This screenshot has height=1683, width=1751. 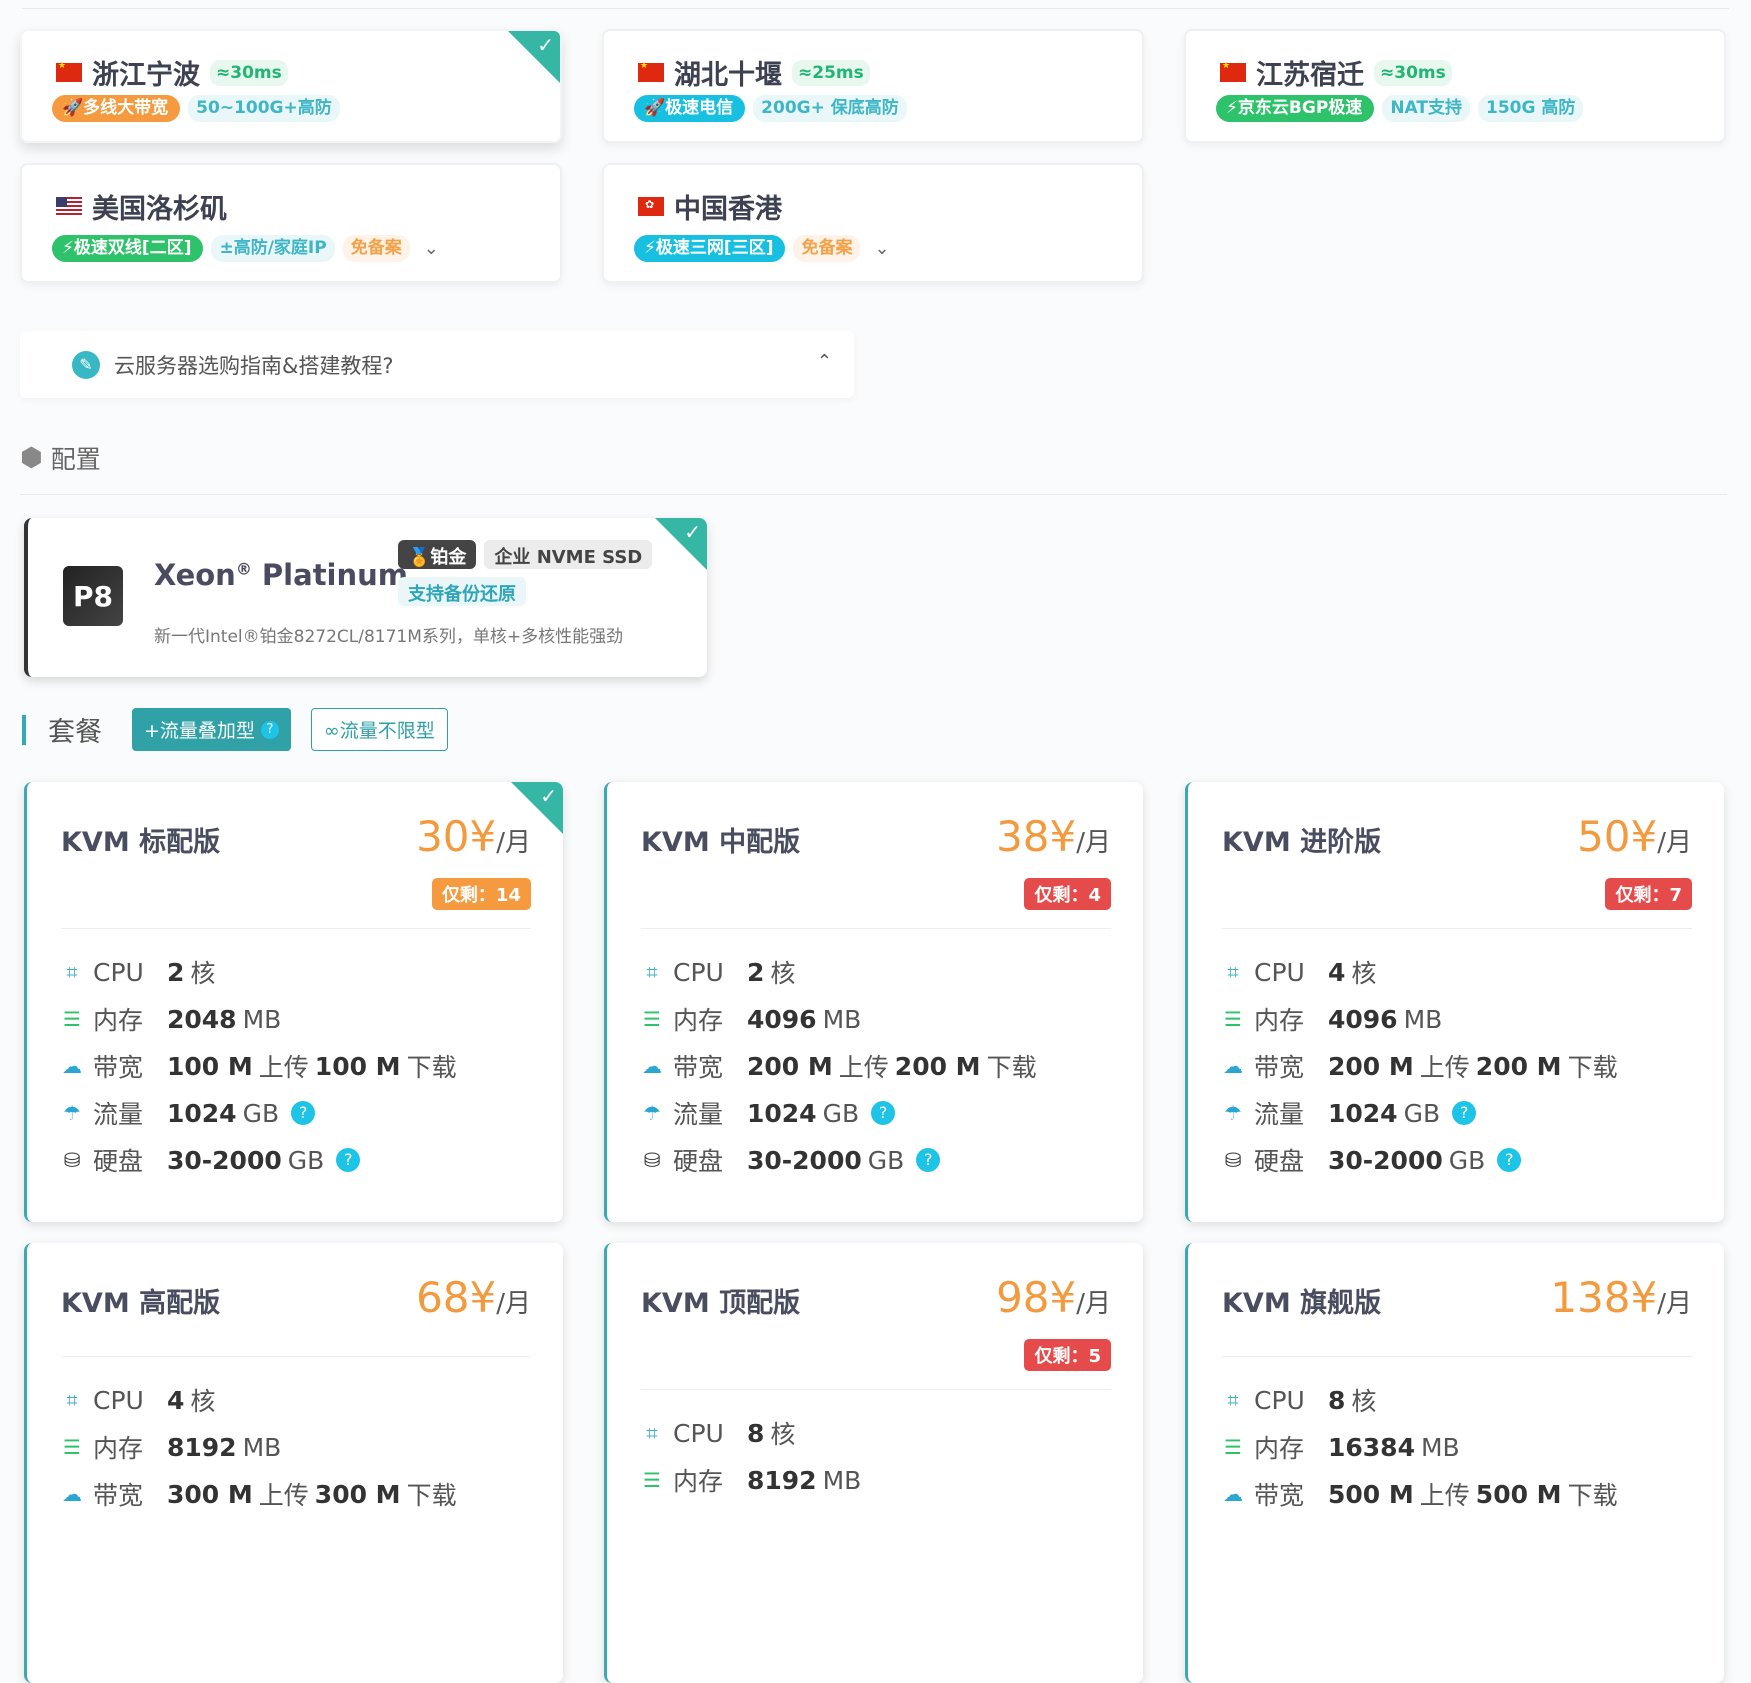 I want to click on download-value: 200 M, so click(x=937, y=1066).